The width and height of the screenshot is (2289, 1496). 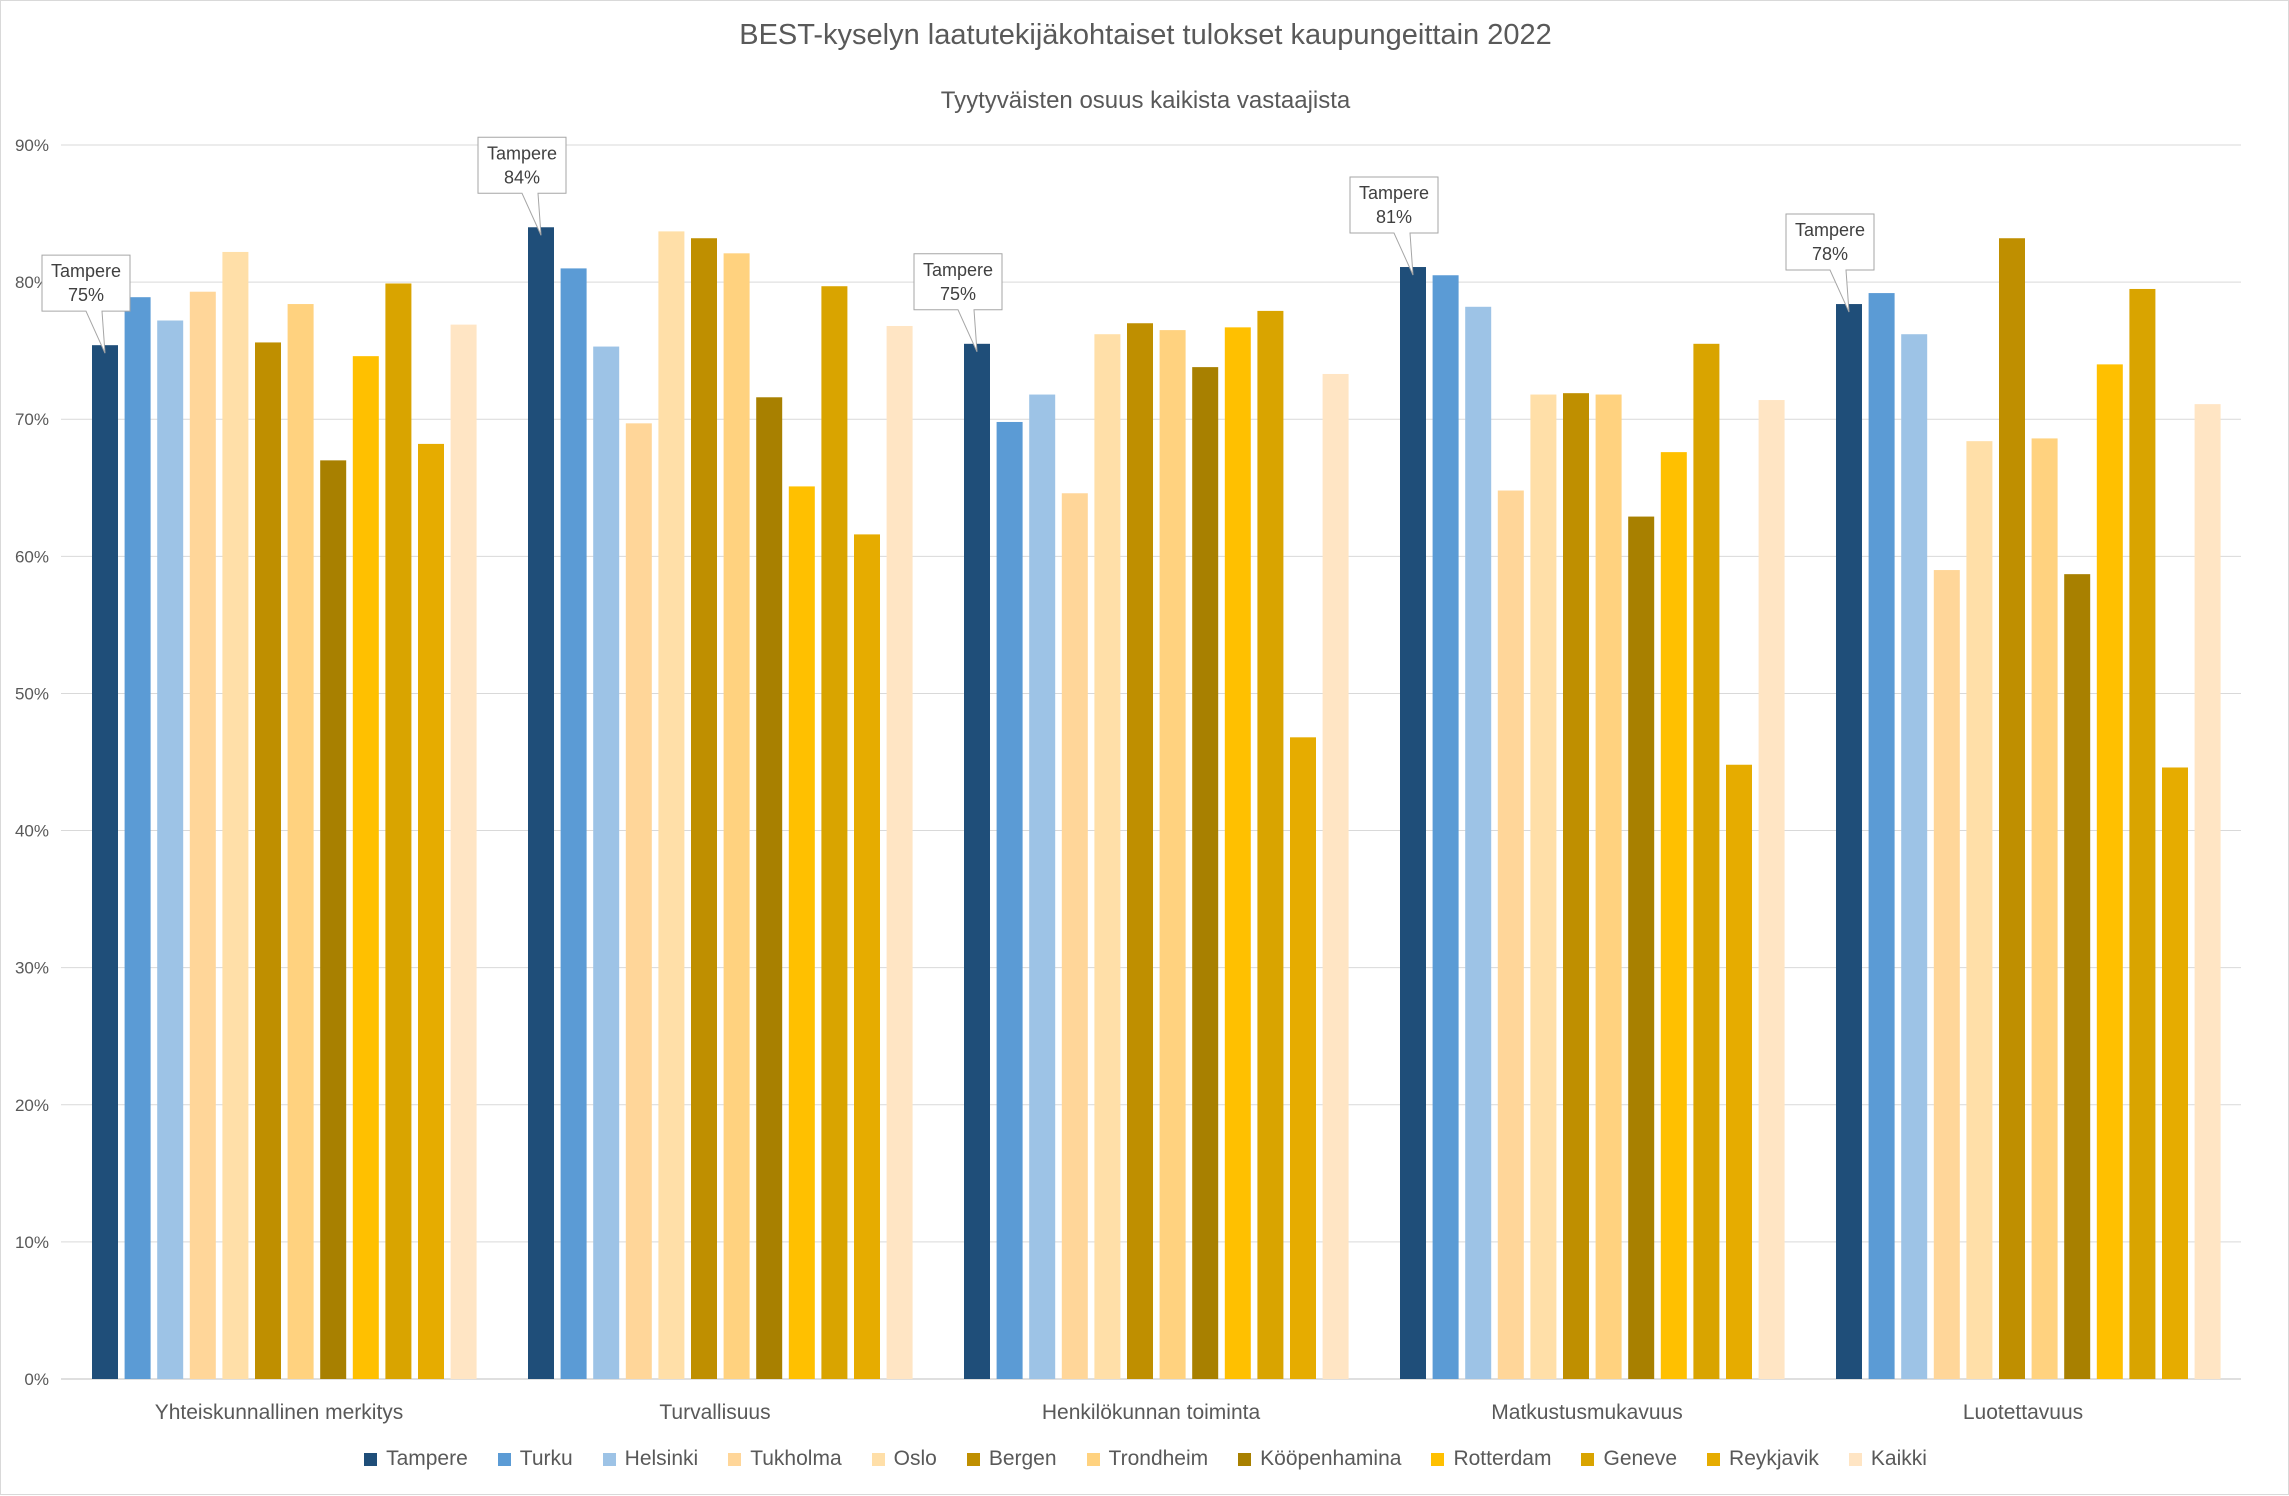 I want to click on legend-item: Tukholma, so click(x=785, y=1459).